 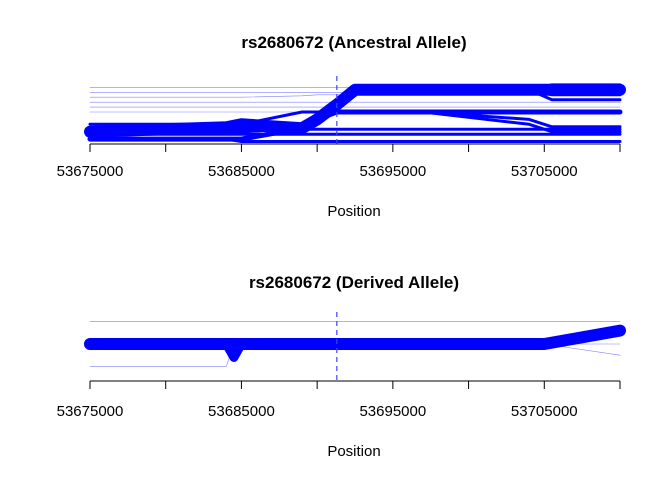 What do you see at coordinates (354, 282) in the screenshot?
I see `chart-title: rs2680672 (Derived Allele)` at bounding box center [354, 282].